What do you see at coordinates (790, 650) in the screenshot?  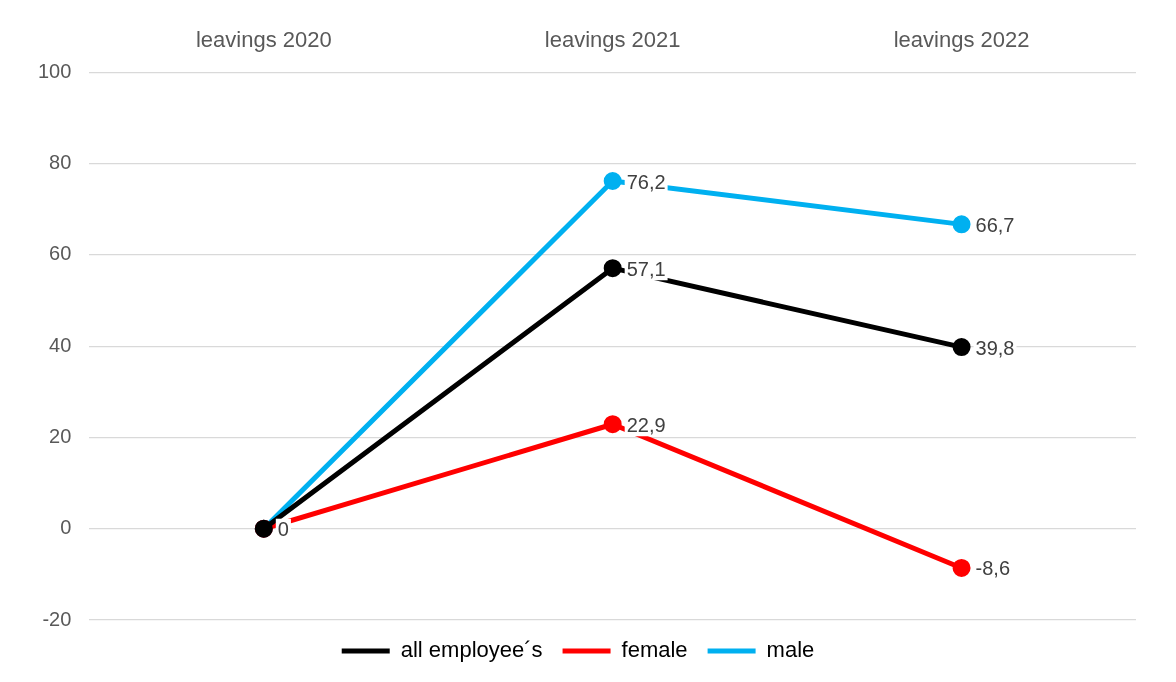 I see `legend-label: male` at bounding box center [790, 650].